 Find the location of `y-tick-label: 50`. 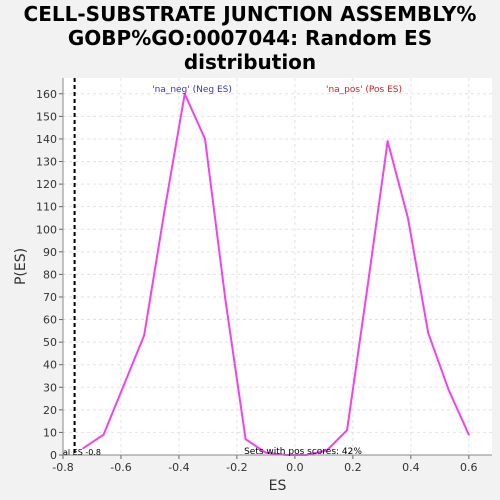

y-tick-label: 50 is located at coordinates (50, 342).